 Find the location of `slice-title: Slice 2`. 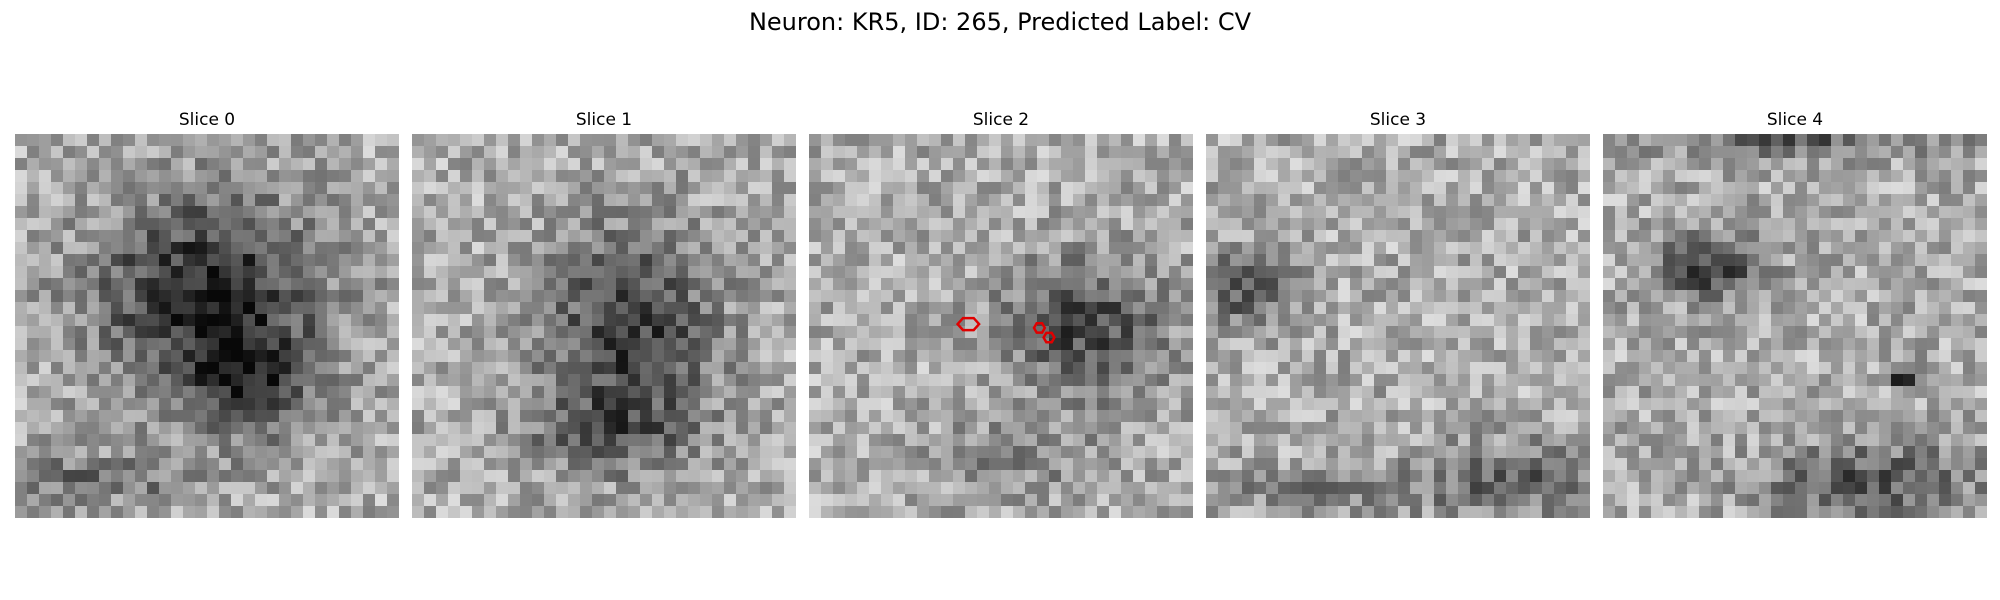

slice-title: Slice 2 is located at coordinates (1001, 120).